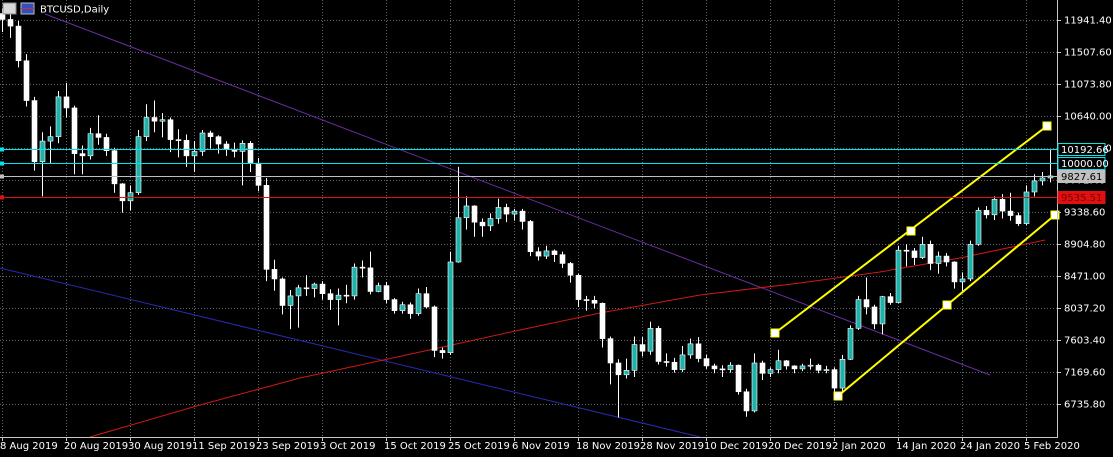  Describe the element at coordinates (415, 446) in the screenshot. I see `x-tick-label: 15 Oct 2019` at that location.